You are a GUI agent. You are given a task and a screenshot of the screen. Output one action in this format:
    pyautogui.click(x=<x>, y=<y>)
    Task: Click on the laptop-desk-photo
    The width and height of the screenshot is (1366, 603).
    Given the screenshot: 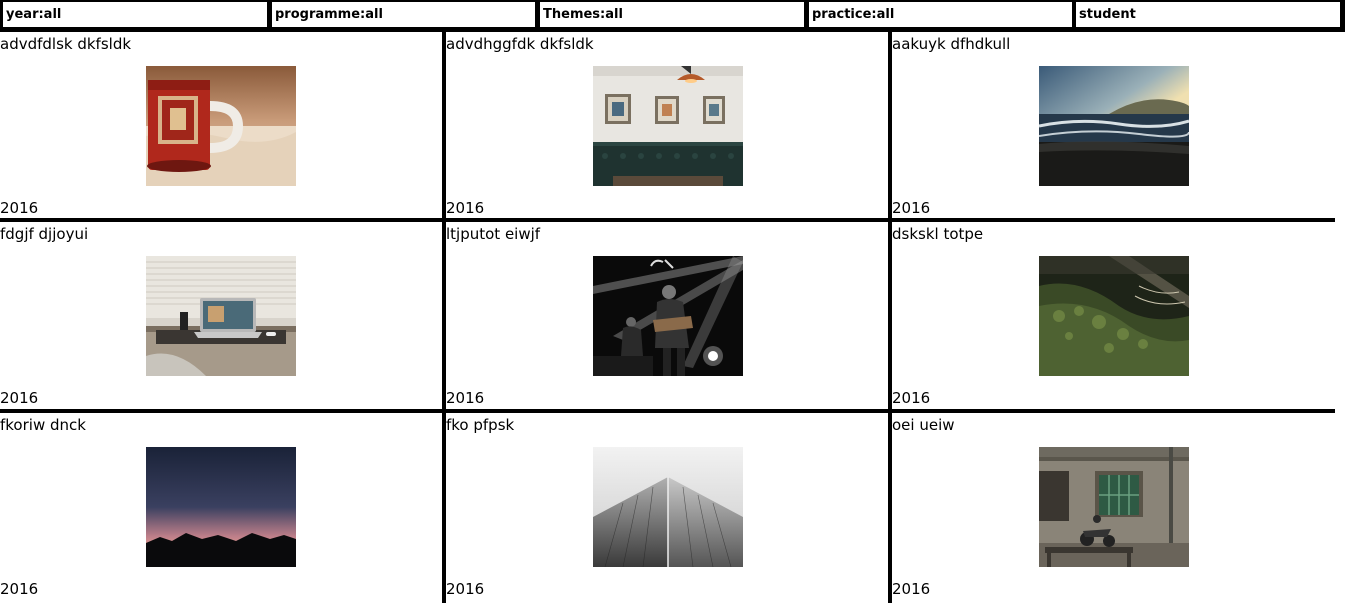 What is the action you would take?
    pyautogui.click(x=221, y=316)
    